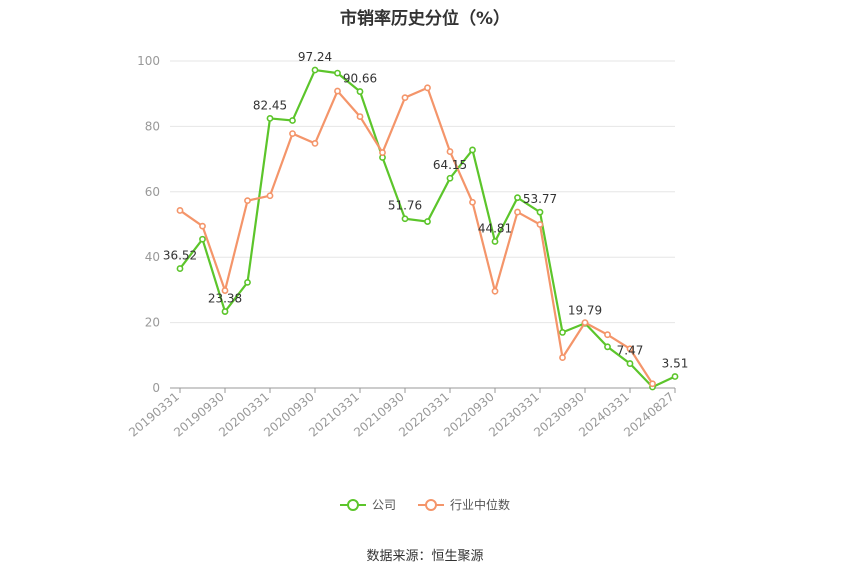  What do you see at coordinates (152, 323) in the screenshot?
I see `y-tick-label: 20` at bounding box center [152, 323].